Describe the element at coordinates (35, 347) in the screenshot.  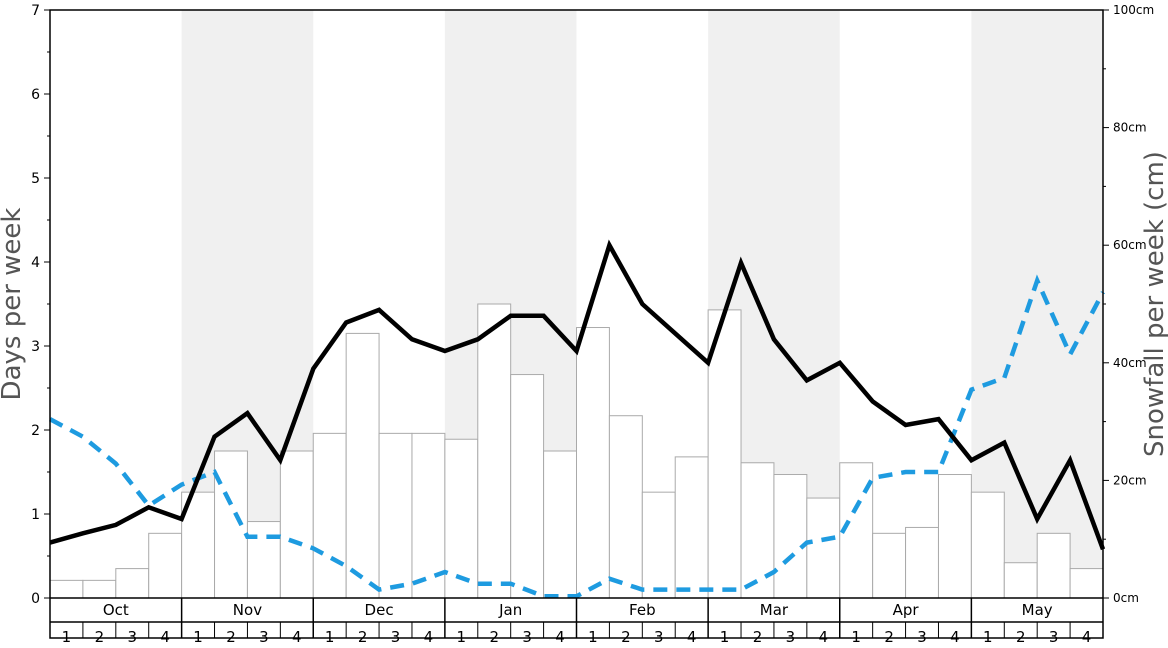
I see `left-tick-label: 3` at that location.